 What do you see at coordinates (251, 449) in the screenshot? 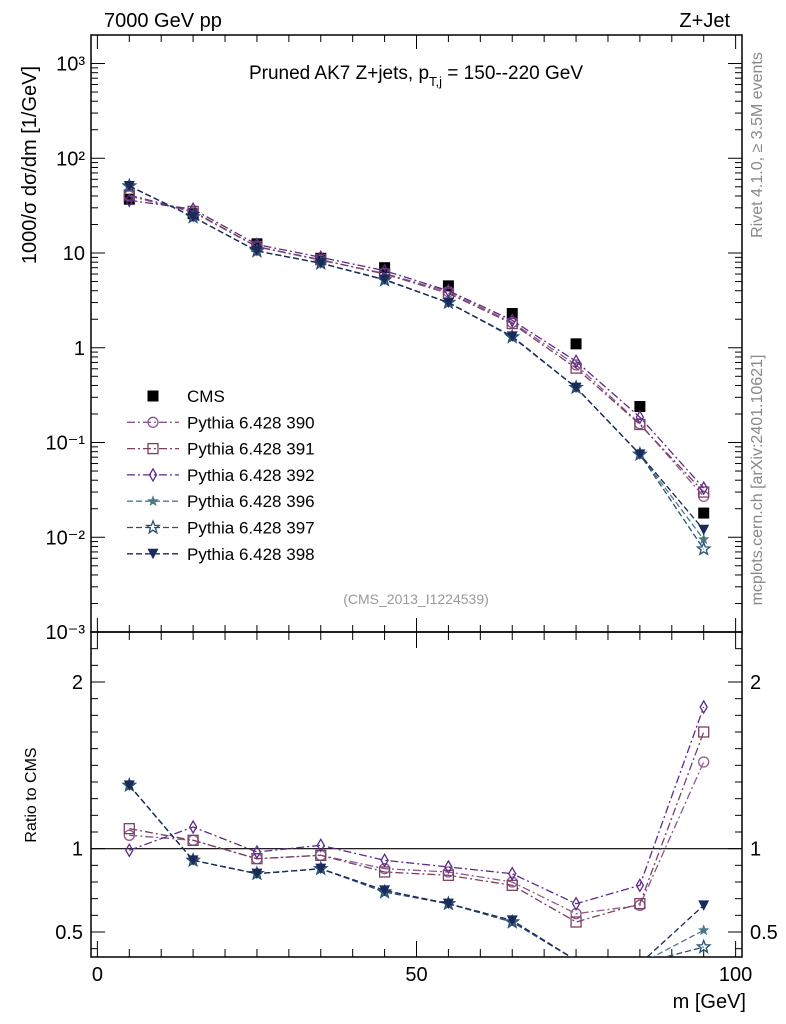
I see `legend-label: Pythia 6.428 391` at bounding box center [251, 449].